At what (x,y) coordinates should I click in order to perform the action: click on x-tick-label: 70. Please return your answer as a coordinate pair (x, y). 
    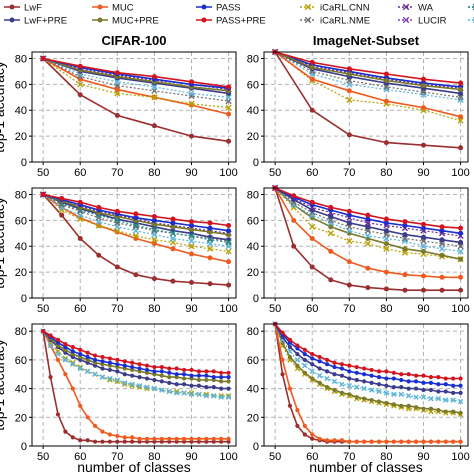
    Looking at the image, I should click on (349, 457).